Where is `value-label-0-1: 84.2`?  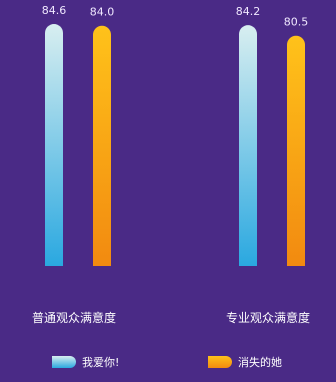
value-label-0-1: 84.2 is located at coordinates (248, 11).